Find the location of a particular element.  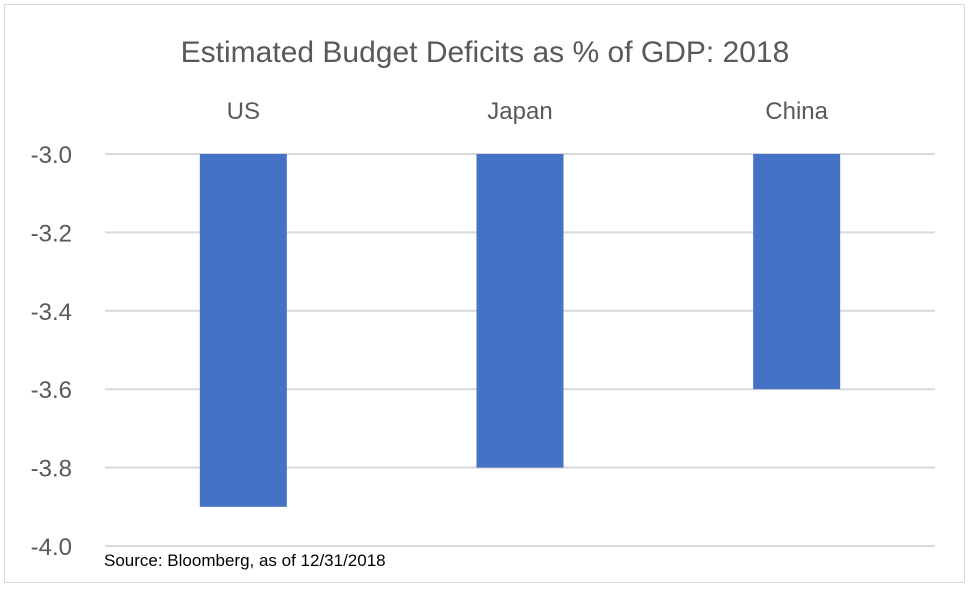

y-tick-label: -4.0 is located at coordinates (51, 547).